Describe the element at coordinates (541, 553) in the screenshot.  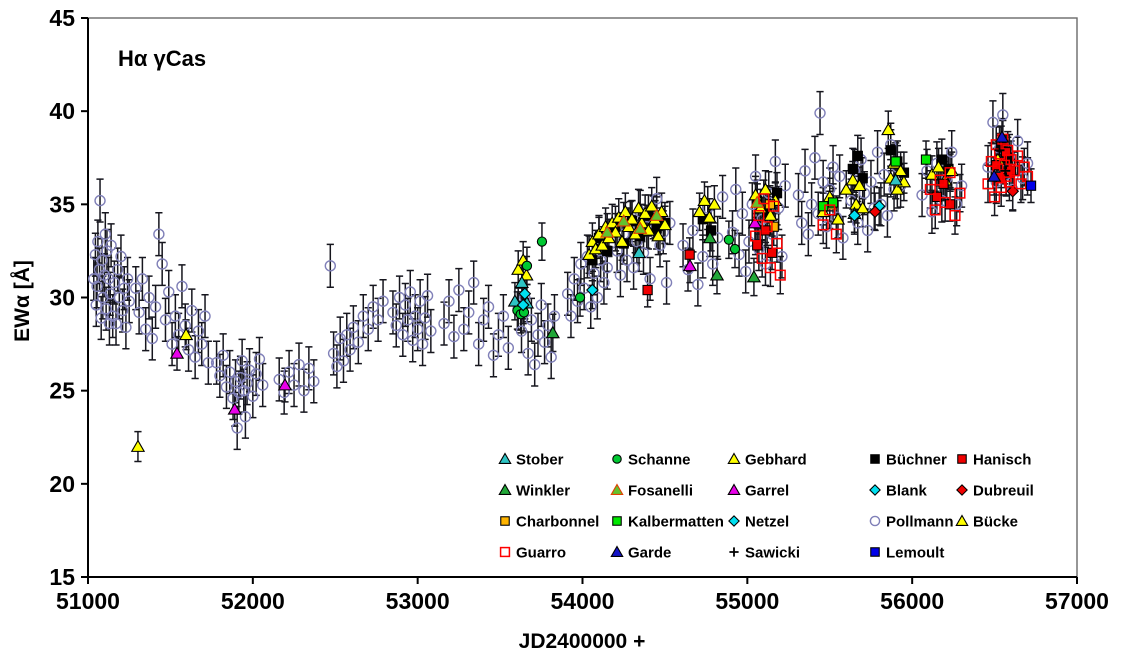
I see `legend-label: Guarro` at that location.